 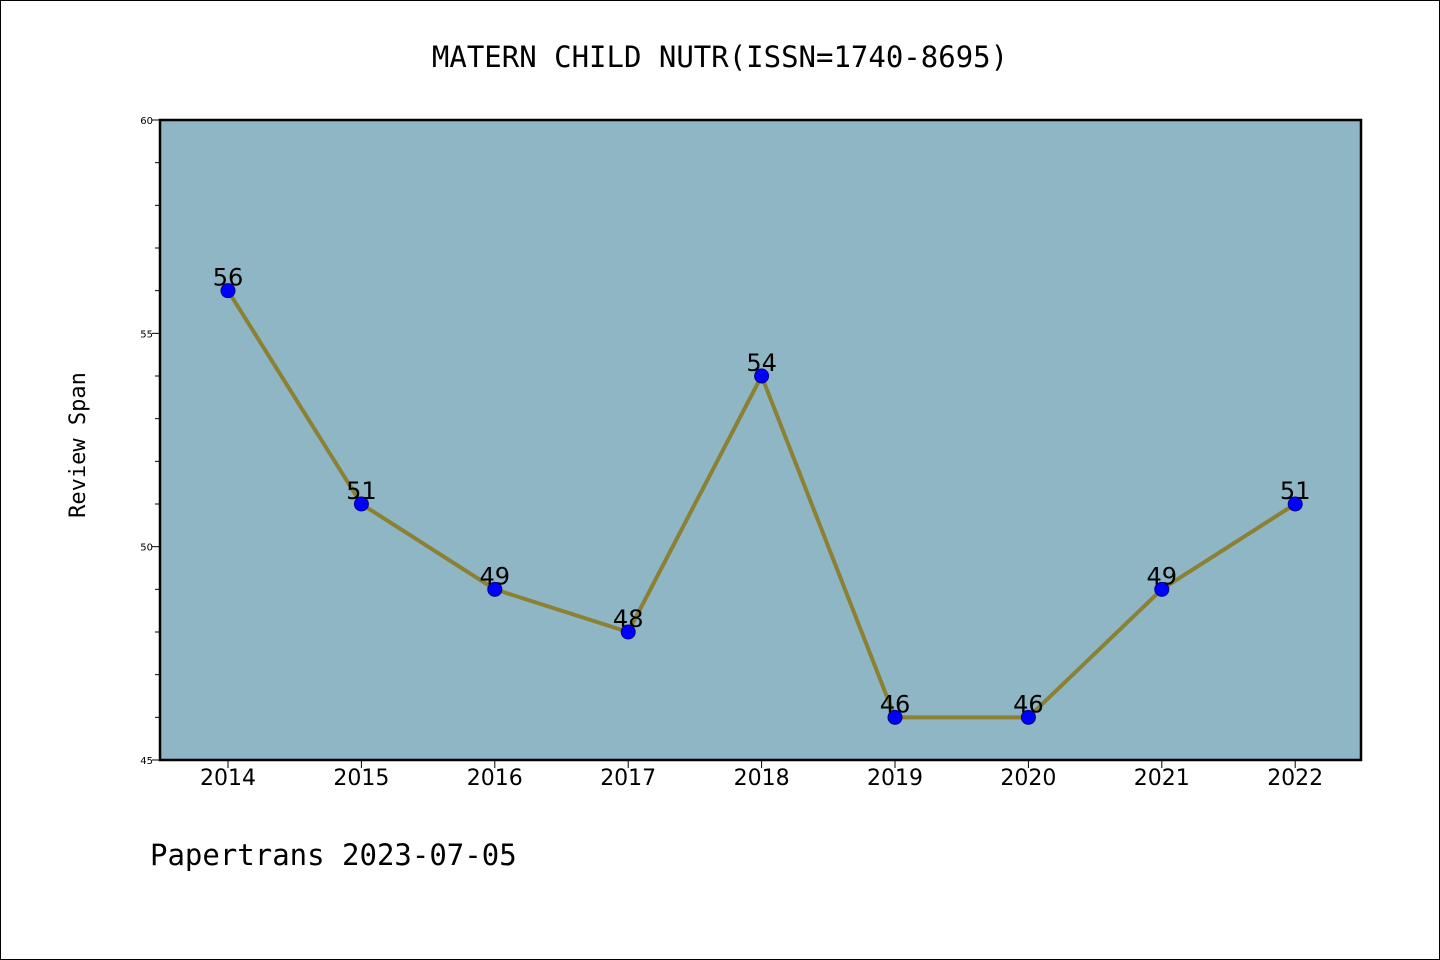 I want to click on x-tick-label: 2017, so click(x=628, y=778).